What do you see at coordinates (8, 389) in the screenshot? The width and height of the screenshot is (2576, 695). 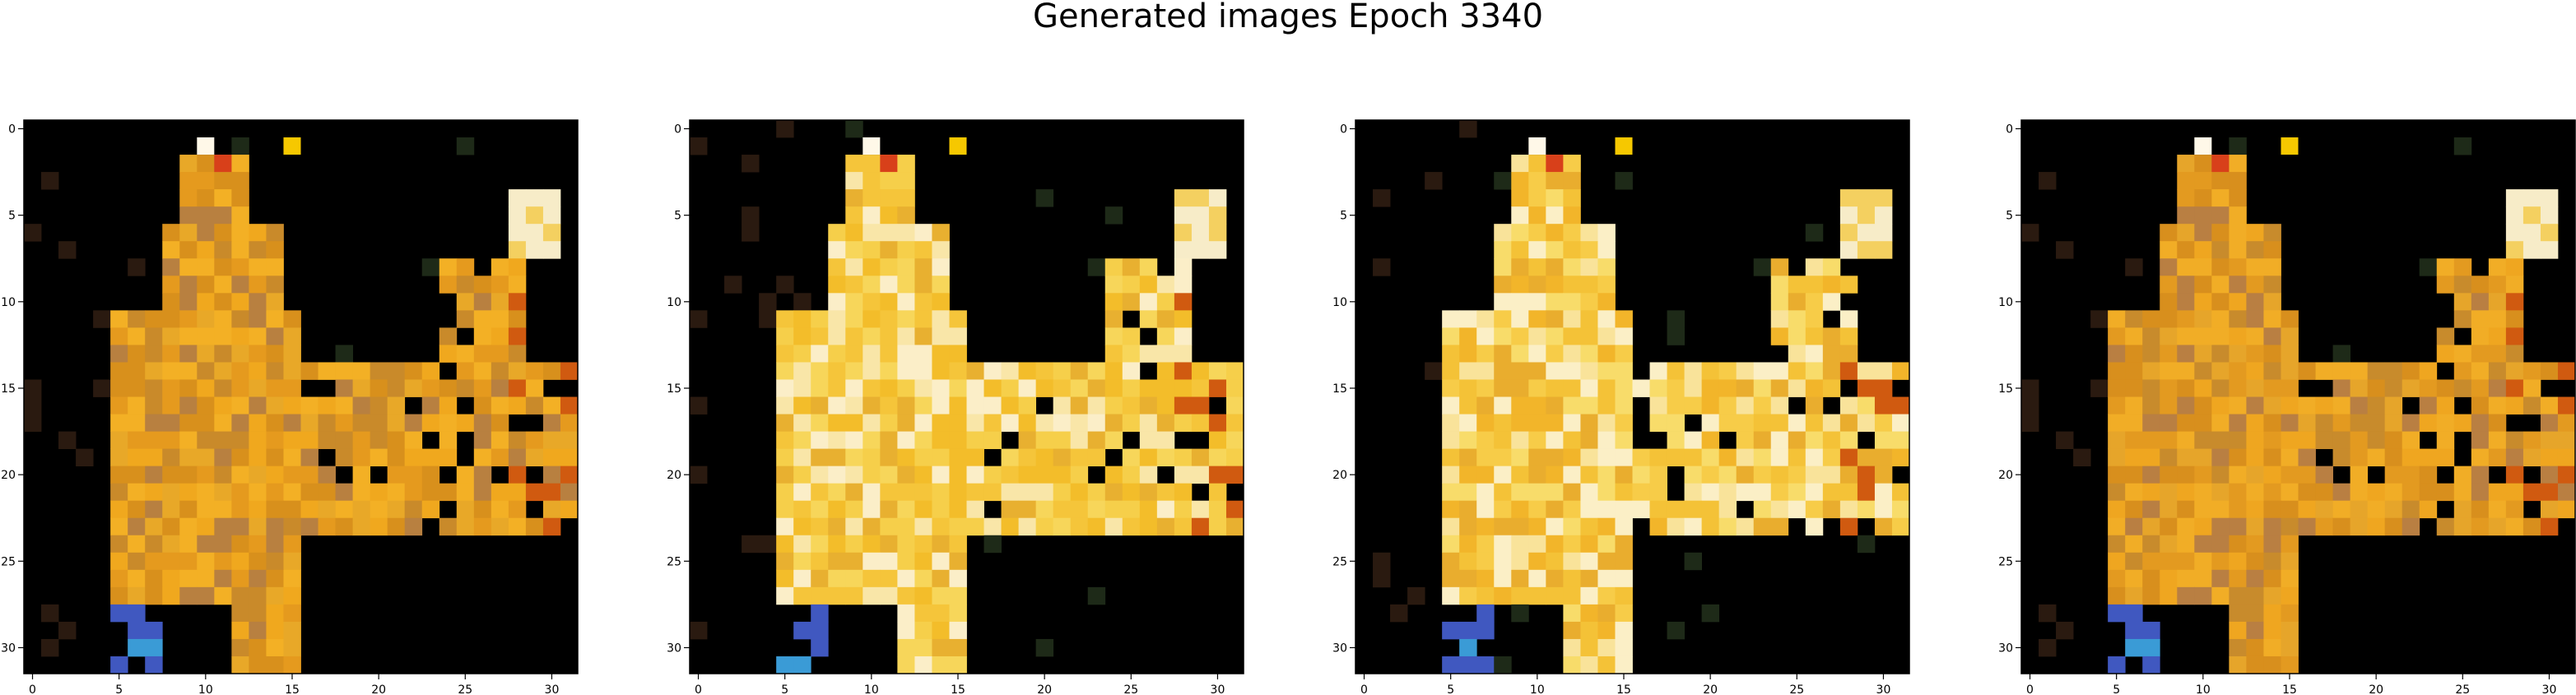 I see `y-tick-label: 15` at bounding box center [8, 389].